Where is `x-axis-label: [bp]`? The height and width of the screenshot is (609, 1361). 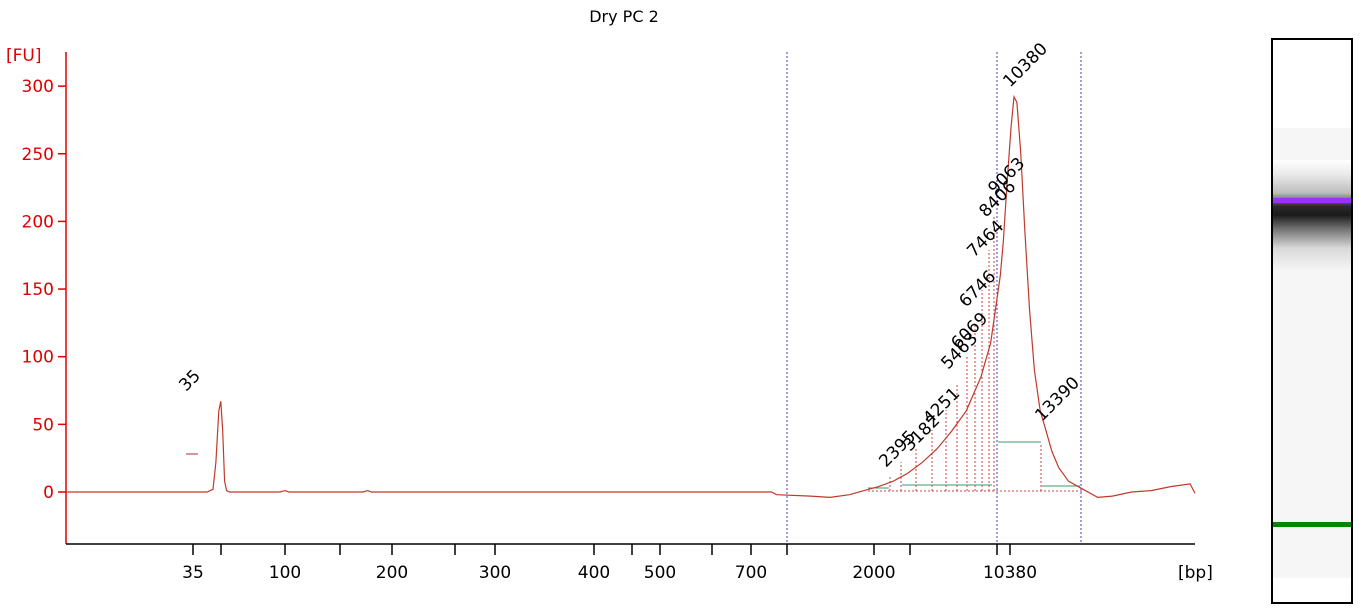
x-axis-label: [bp] is located at coordinates (1195, 573).